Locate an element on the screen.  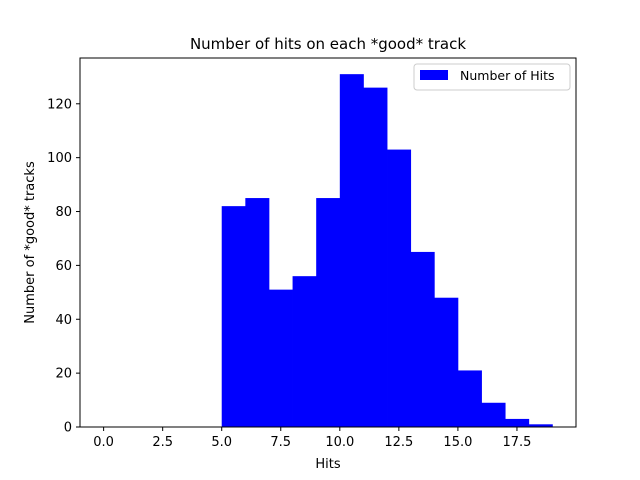
x-axis-label: Hits is located at coordinates (327, 464).